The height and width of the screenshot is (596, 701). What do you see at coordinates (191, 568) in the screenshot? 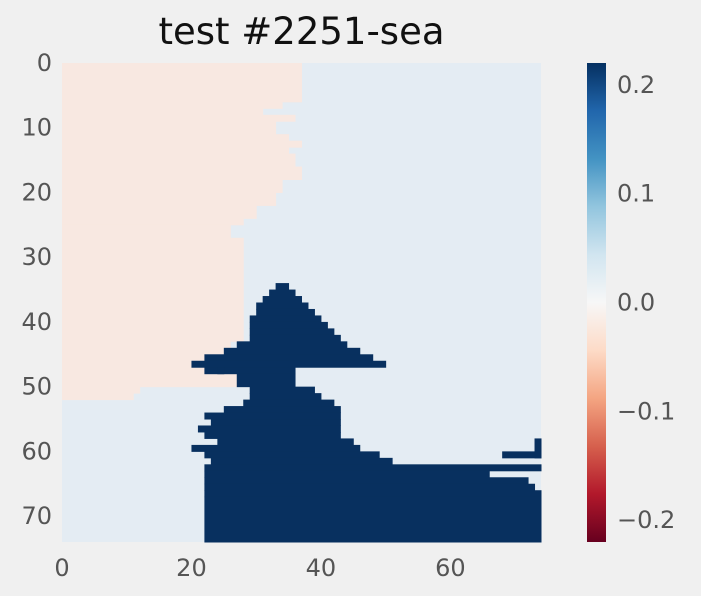
I see `x-tick-label: 20` at bounding box center [191, 568].